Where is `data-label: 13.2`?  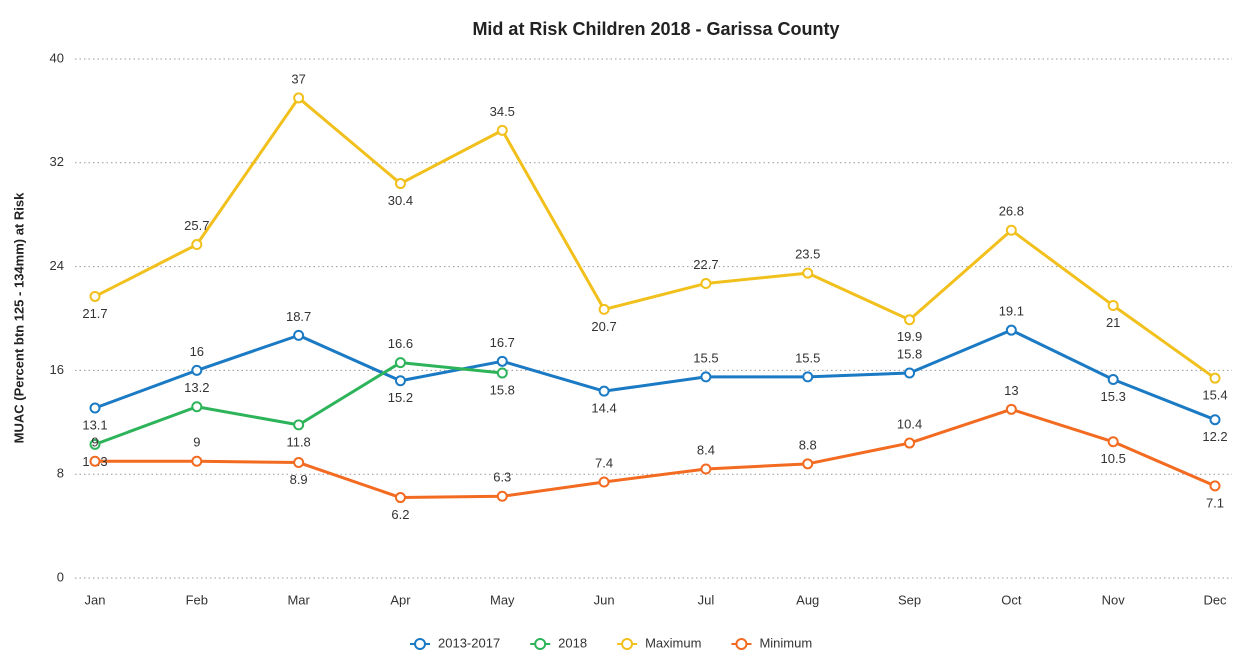
data-label: 13.2 is located at coordinates (196, 387).